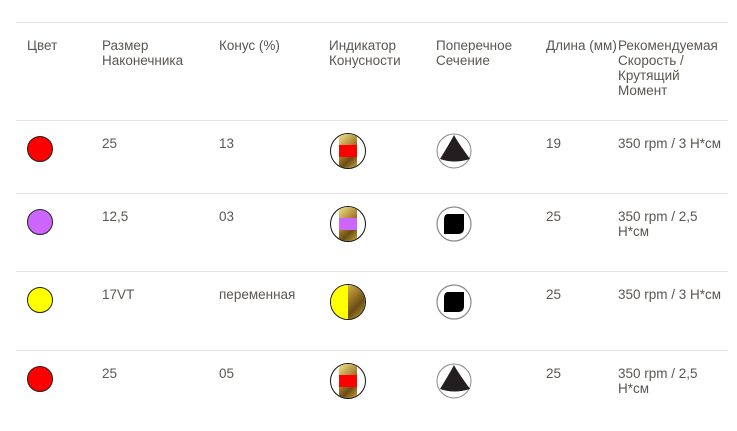  Describe the element at coordinates (160, 311) in the screenshot. I see `size-cell: 17VT` at that location.